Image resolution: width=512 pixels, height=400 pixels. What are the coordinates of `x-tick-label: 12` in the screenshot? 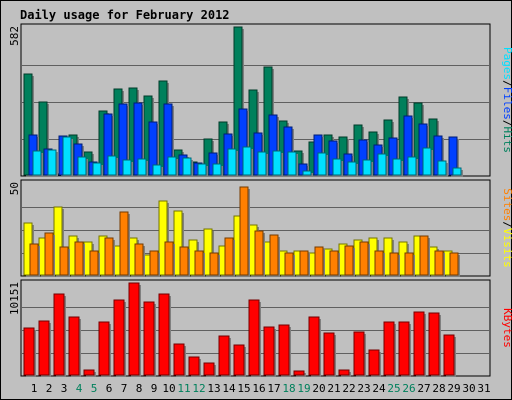 It's located at (198, 388).